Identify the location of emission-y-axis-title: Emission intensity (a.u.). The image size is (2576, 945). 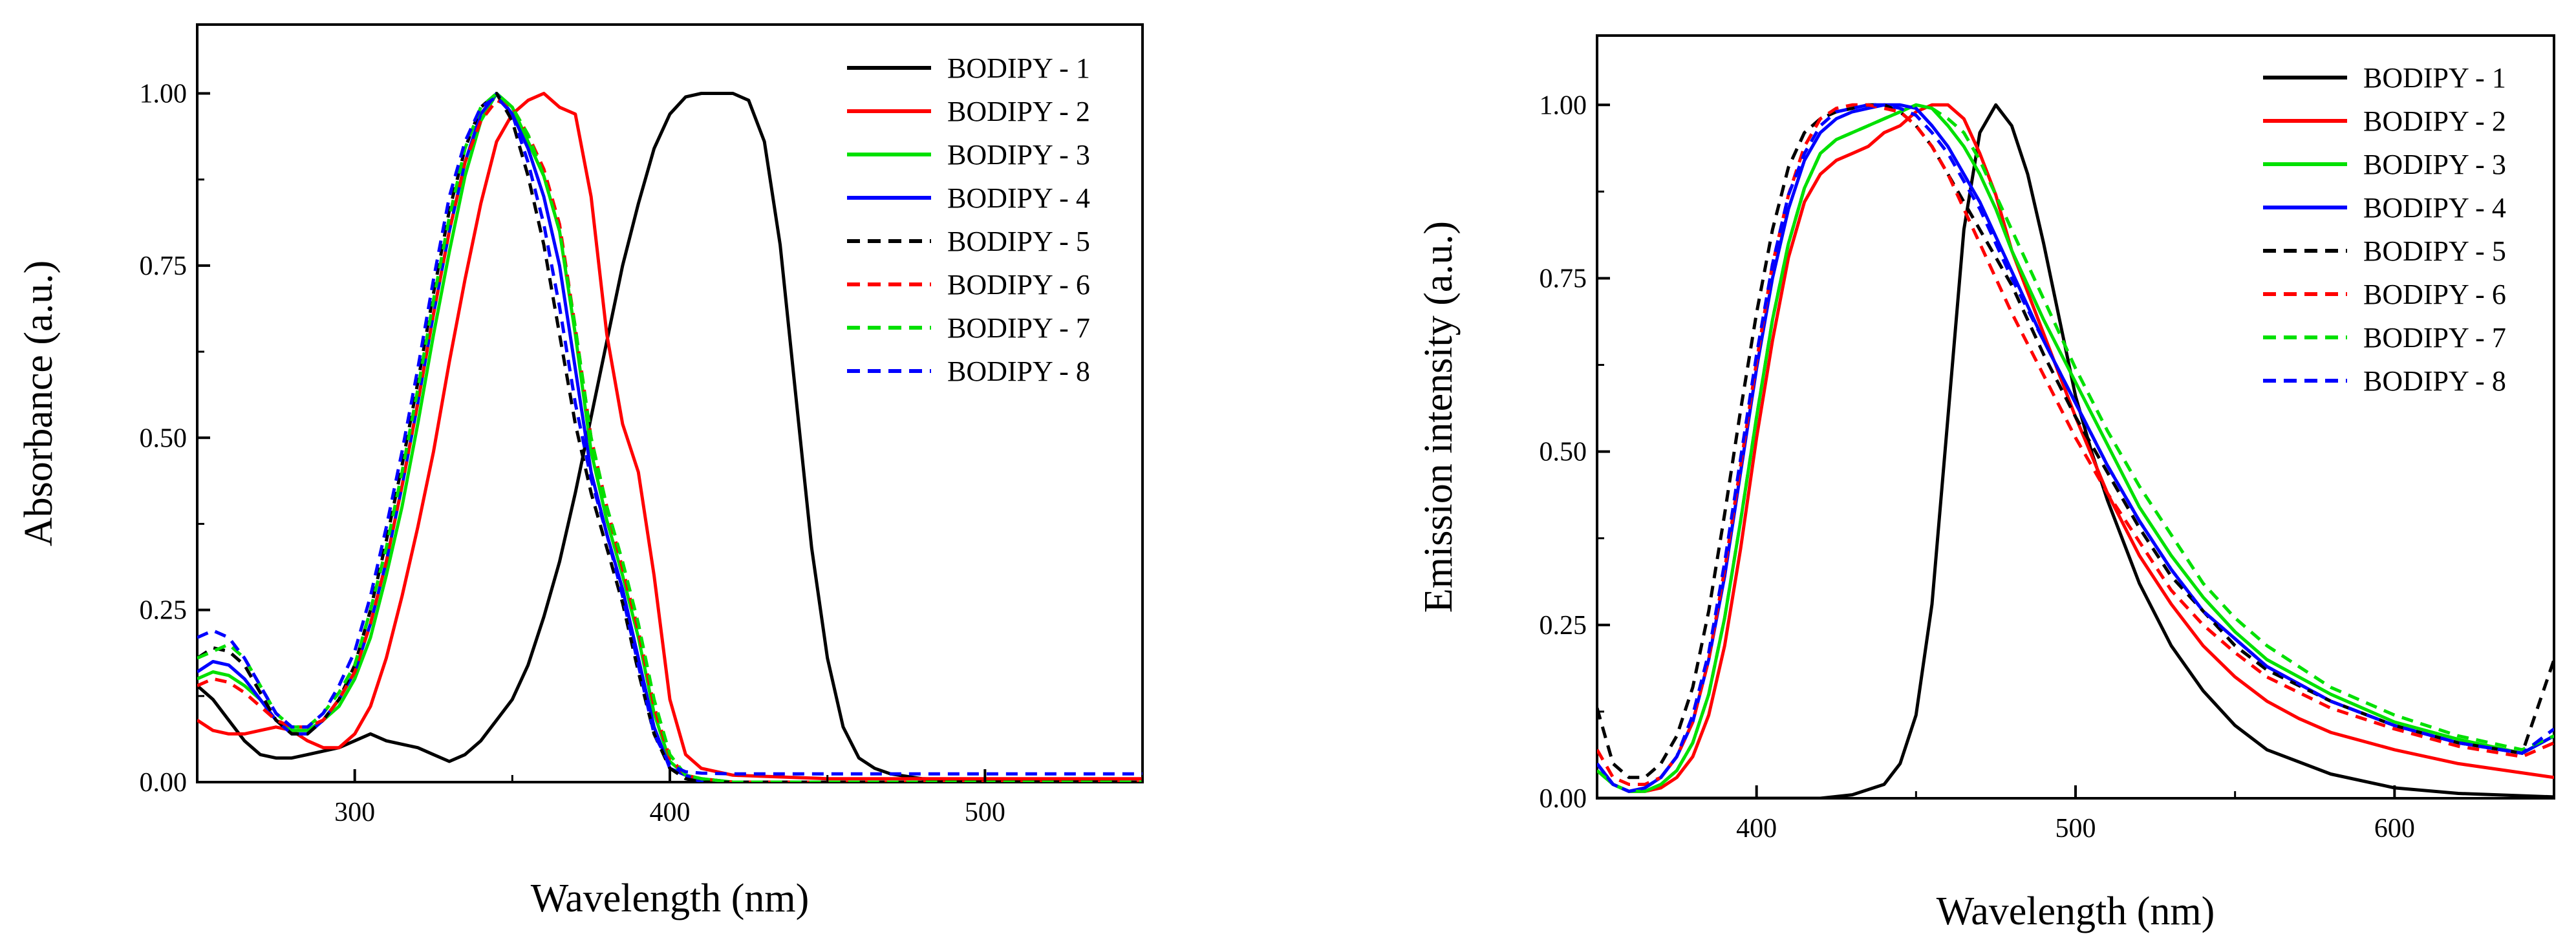
(1439, 417).